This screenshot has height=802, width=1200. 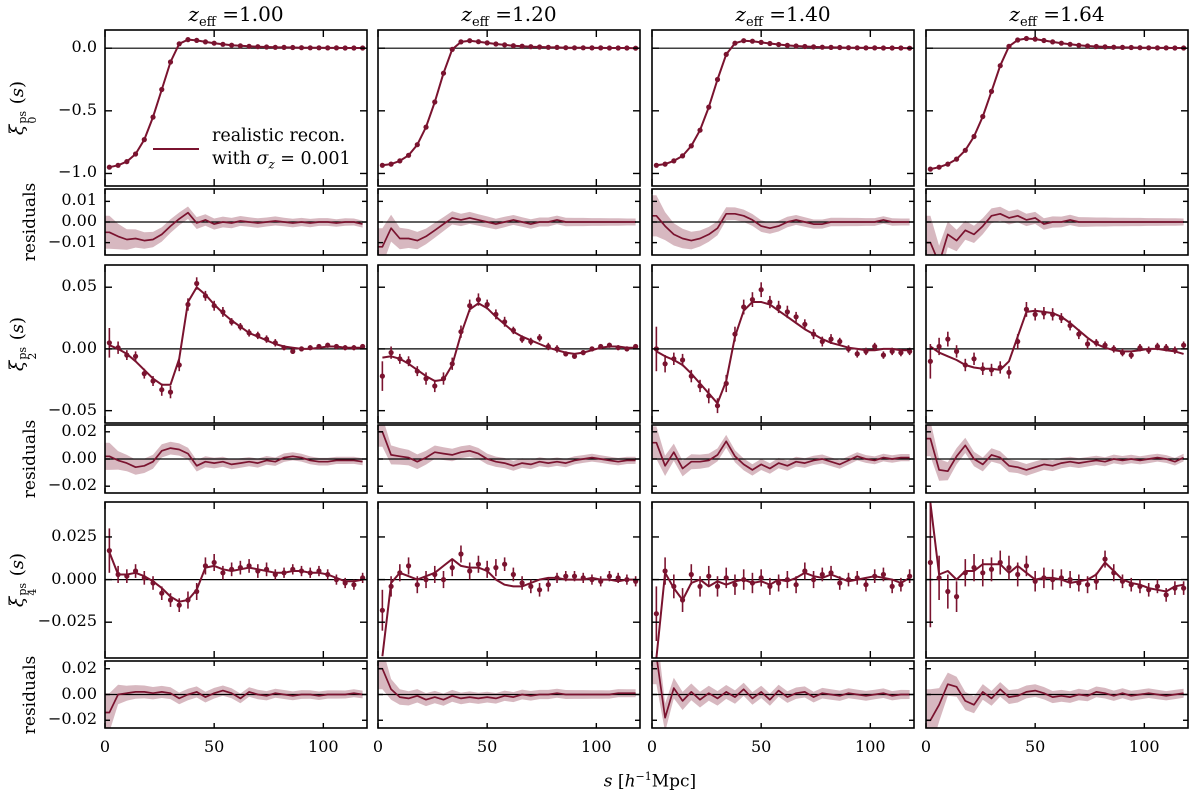 I want to click on column-title-zeff-1.40: zeff =1.40, so click(x=783, y=16).